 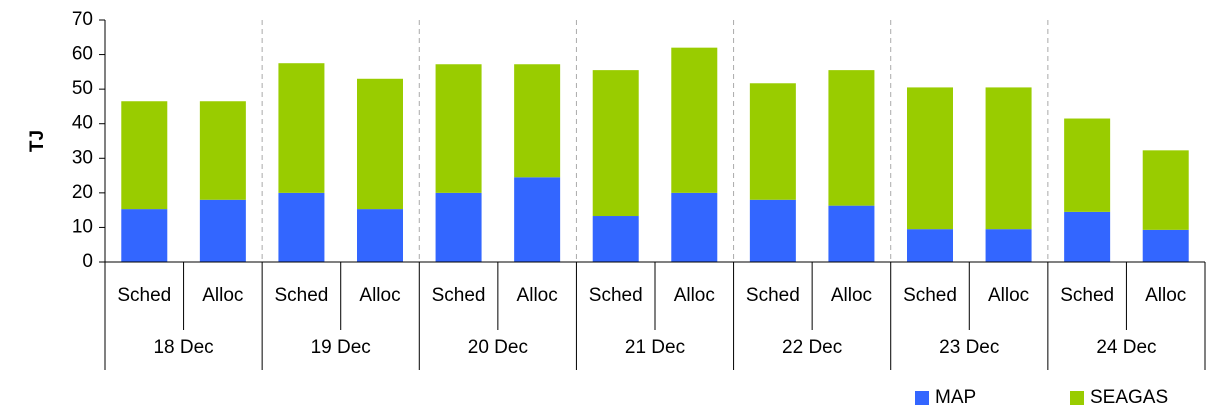 I want to click on y-tick-label: 60, so click(x=82, y=54).